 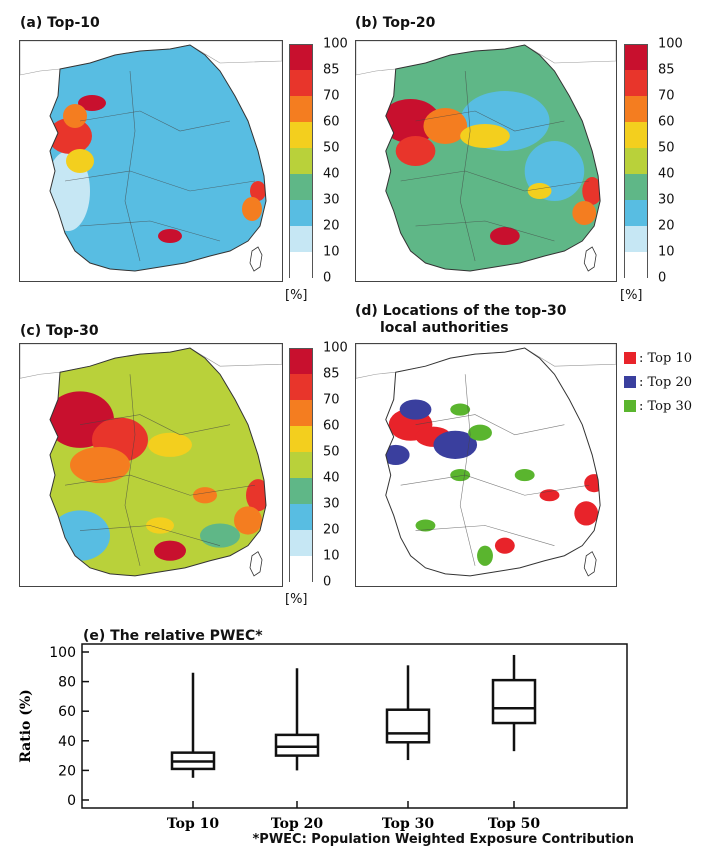 I want to click on colorbar-tick-label: 10, so click(x=331, y=252).